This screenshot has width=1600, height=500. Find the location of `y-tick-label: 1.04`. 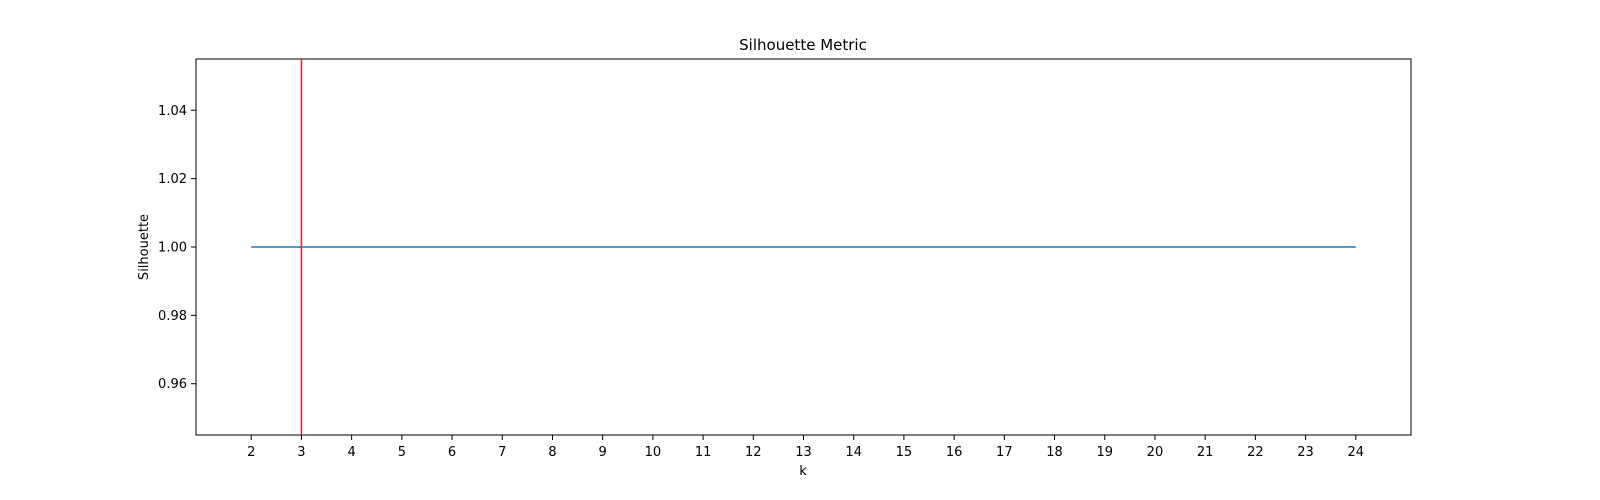

y-tick-label: 1.04 is located at coordinates (172, 111).